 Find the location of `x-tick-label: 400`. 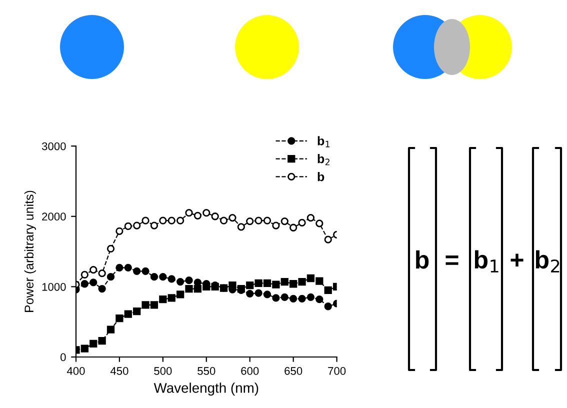

x-tick-label: 400 is located at coordinates (75, 371).